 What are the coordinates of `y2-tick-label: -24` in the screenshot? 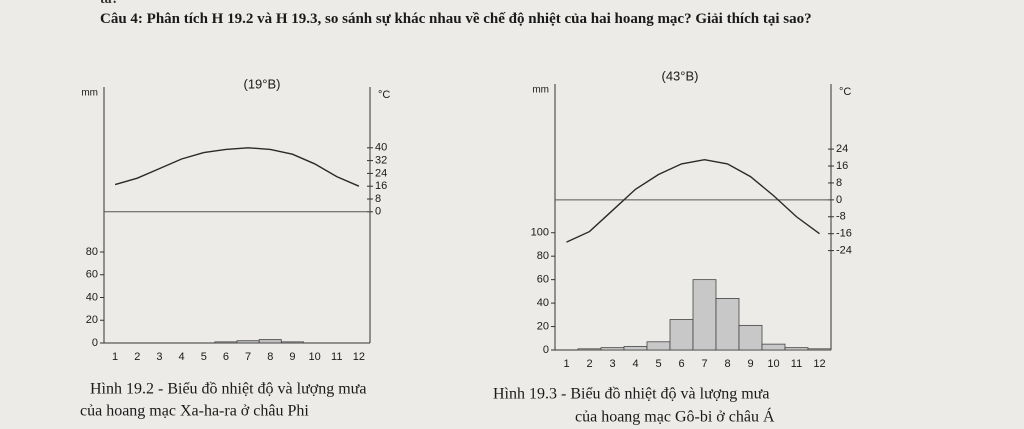 It's located at (844, 251).